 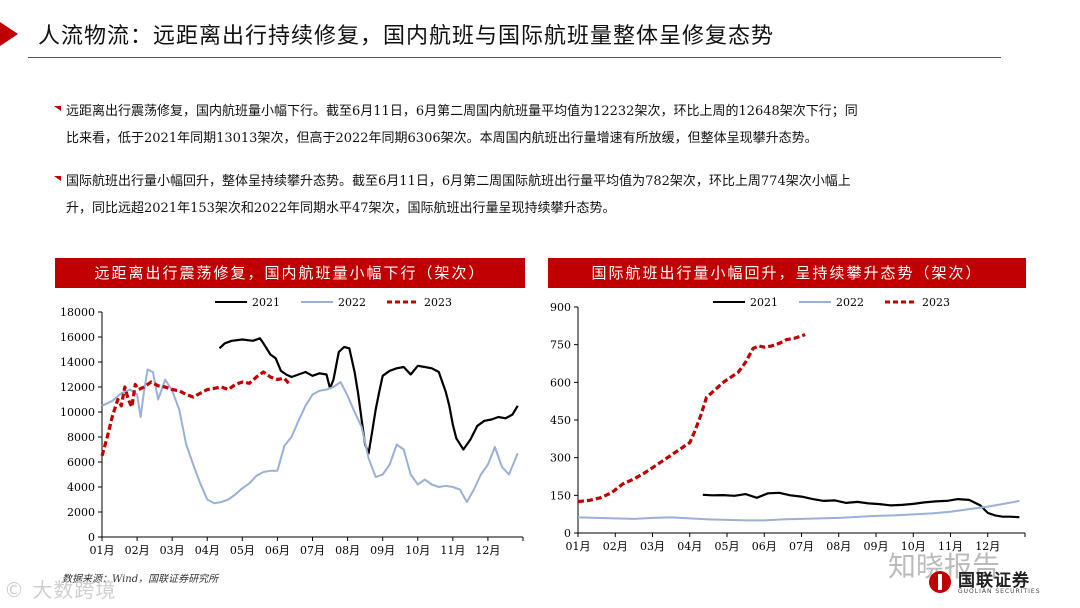 What do you see at coordinates (876, 546) in the screenshot?
I see `international-x-tick-label: 09月` at bounding box center [876, 546].